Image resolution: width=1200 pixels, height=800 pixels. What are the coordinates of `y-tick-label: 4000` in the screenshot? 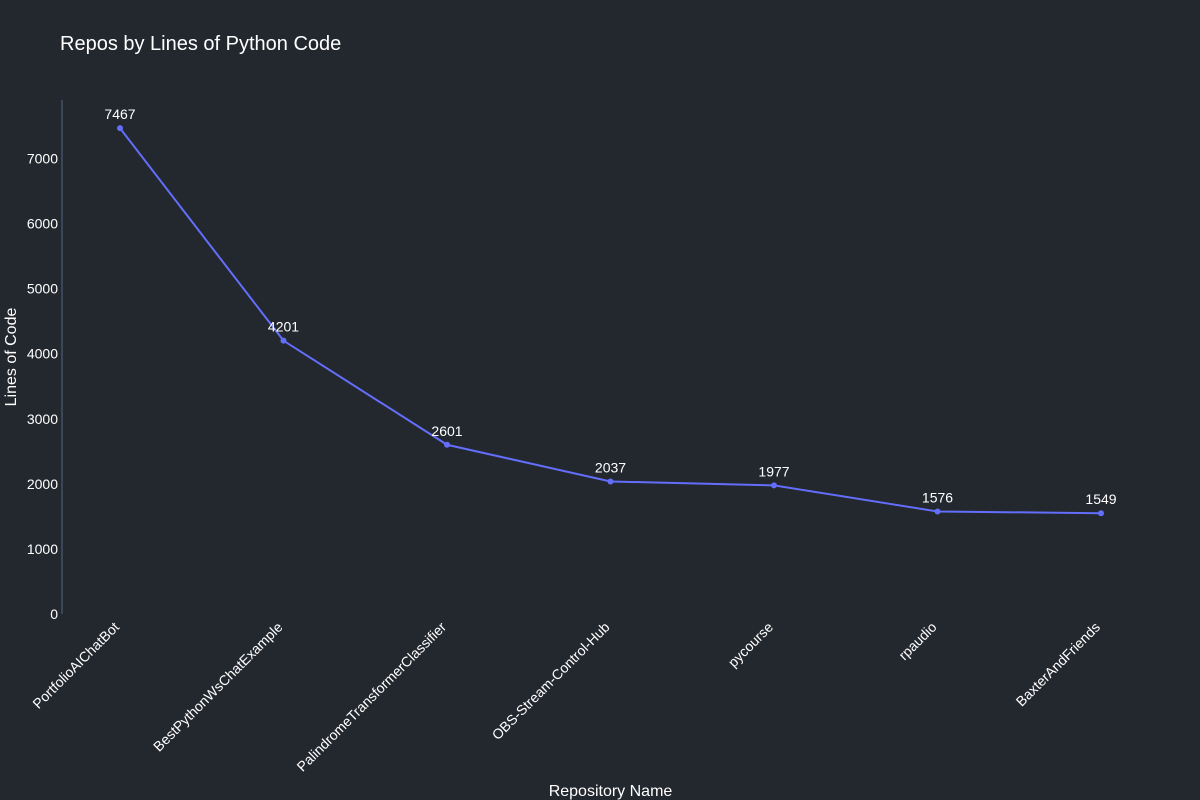 It's located at (42, 354).